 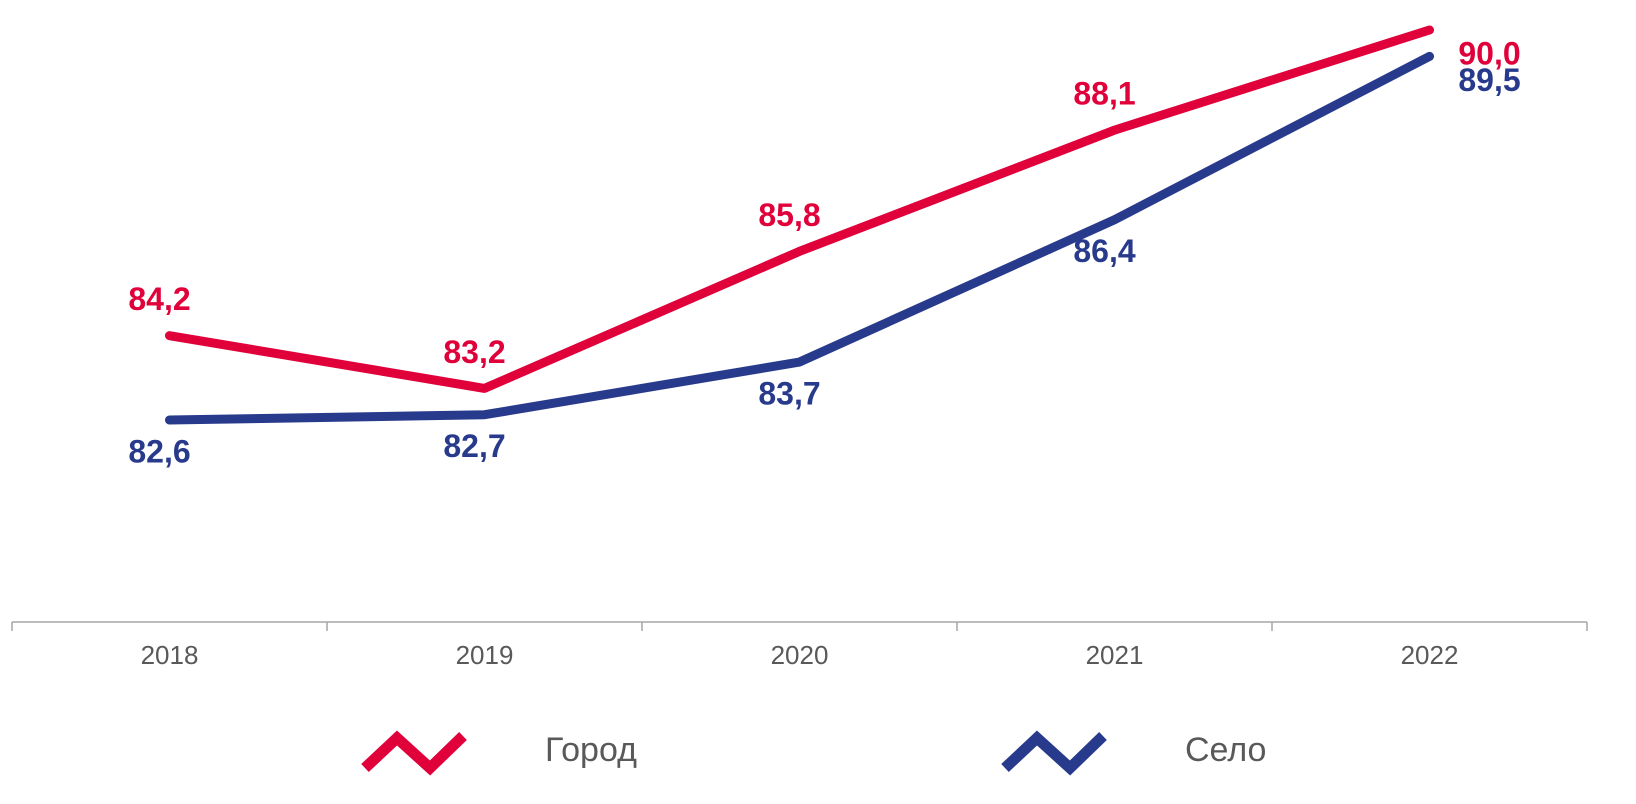 What do you see at coordinates (474, 446) in the screenshot?
I see `data-label: 82,7` at bounding box center [474, 446].